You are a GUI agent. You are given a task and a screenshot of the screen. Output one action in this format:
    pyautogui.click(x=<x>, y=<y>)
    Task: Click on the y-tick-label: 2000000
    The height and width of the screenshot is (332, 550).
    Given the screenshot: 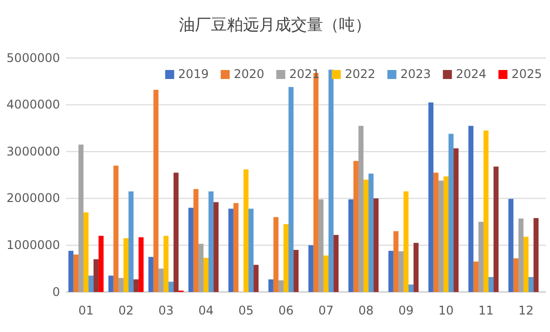 What is the action you would take?
    pyautogui.click(x=33, y=198)
    